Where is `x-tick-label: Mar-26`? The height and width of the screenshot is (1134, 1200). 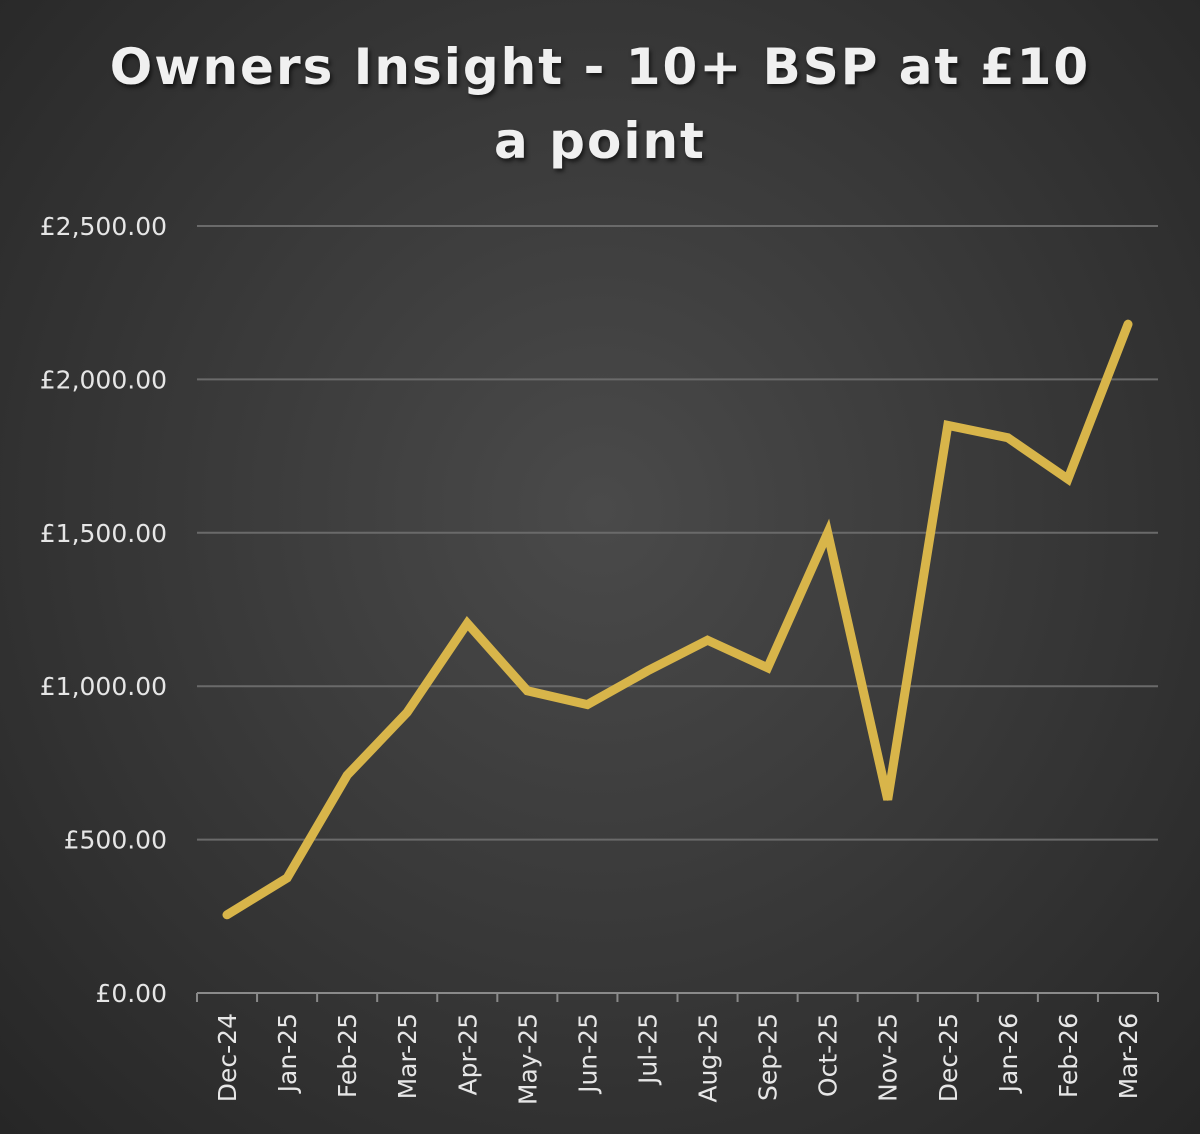 x-tick-label: Mar-26 is located at coordinates (1128, 1056).